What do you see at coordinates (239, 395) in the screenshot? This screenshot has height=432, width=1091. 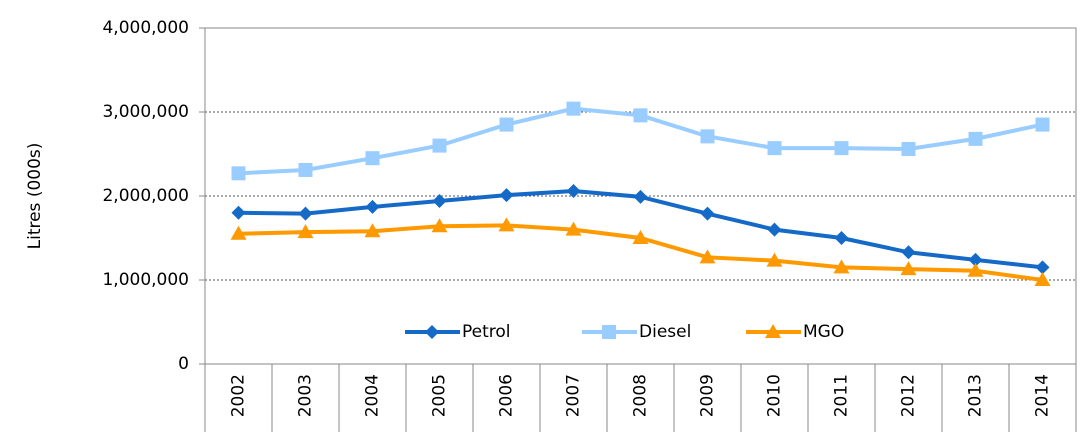 I see `x-tick-label: 2002` at bounding box center [239, 395].